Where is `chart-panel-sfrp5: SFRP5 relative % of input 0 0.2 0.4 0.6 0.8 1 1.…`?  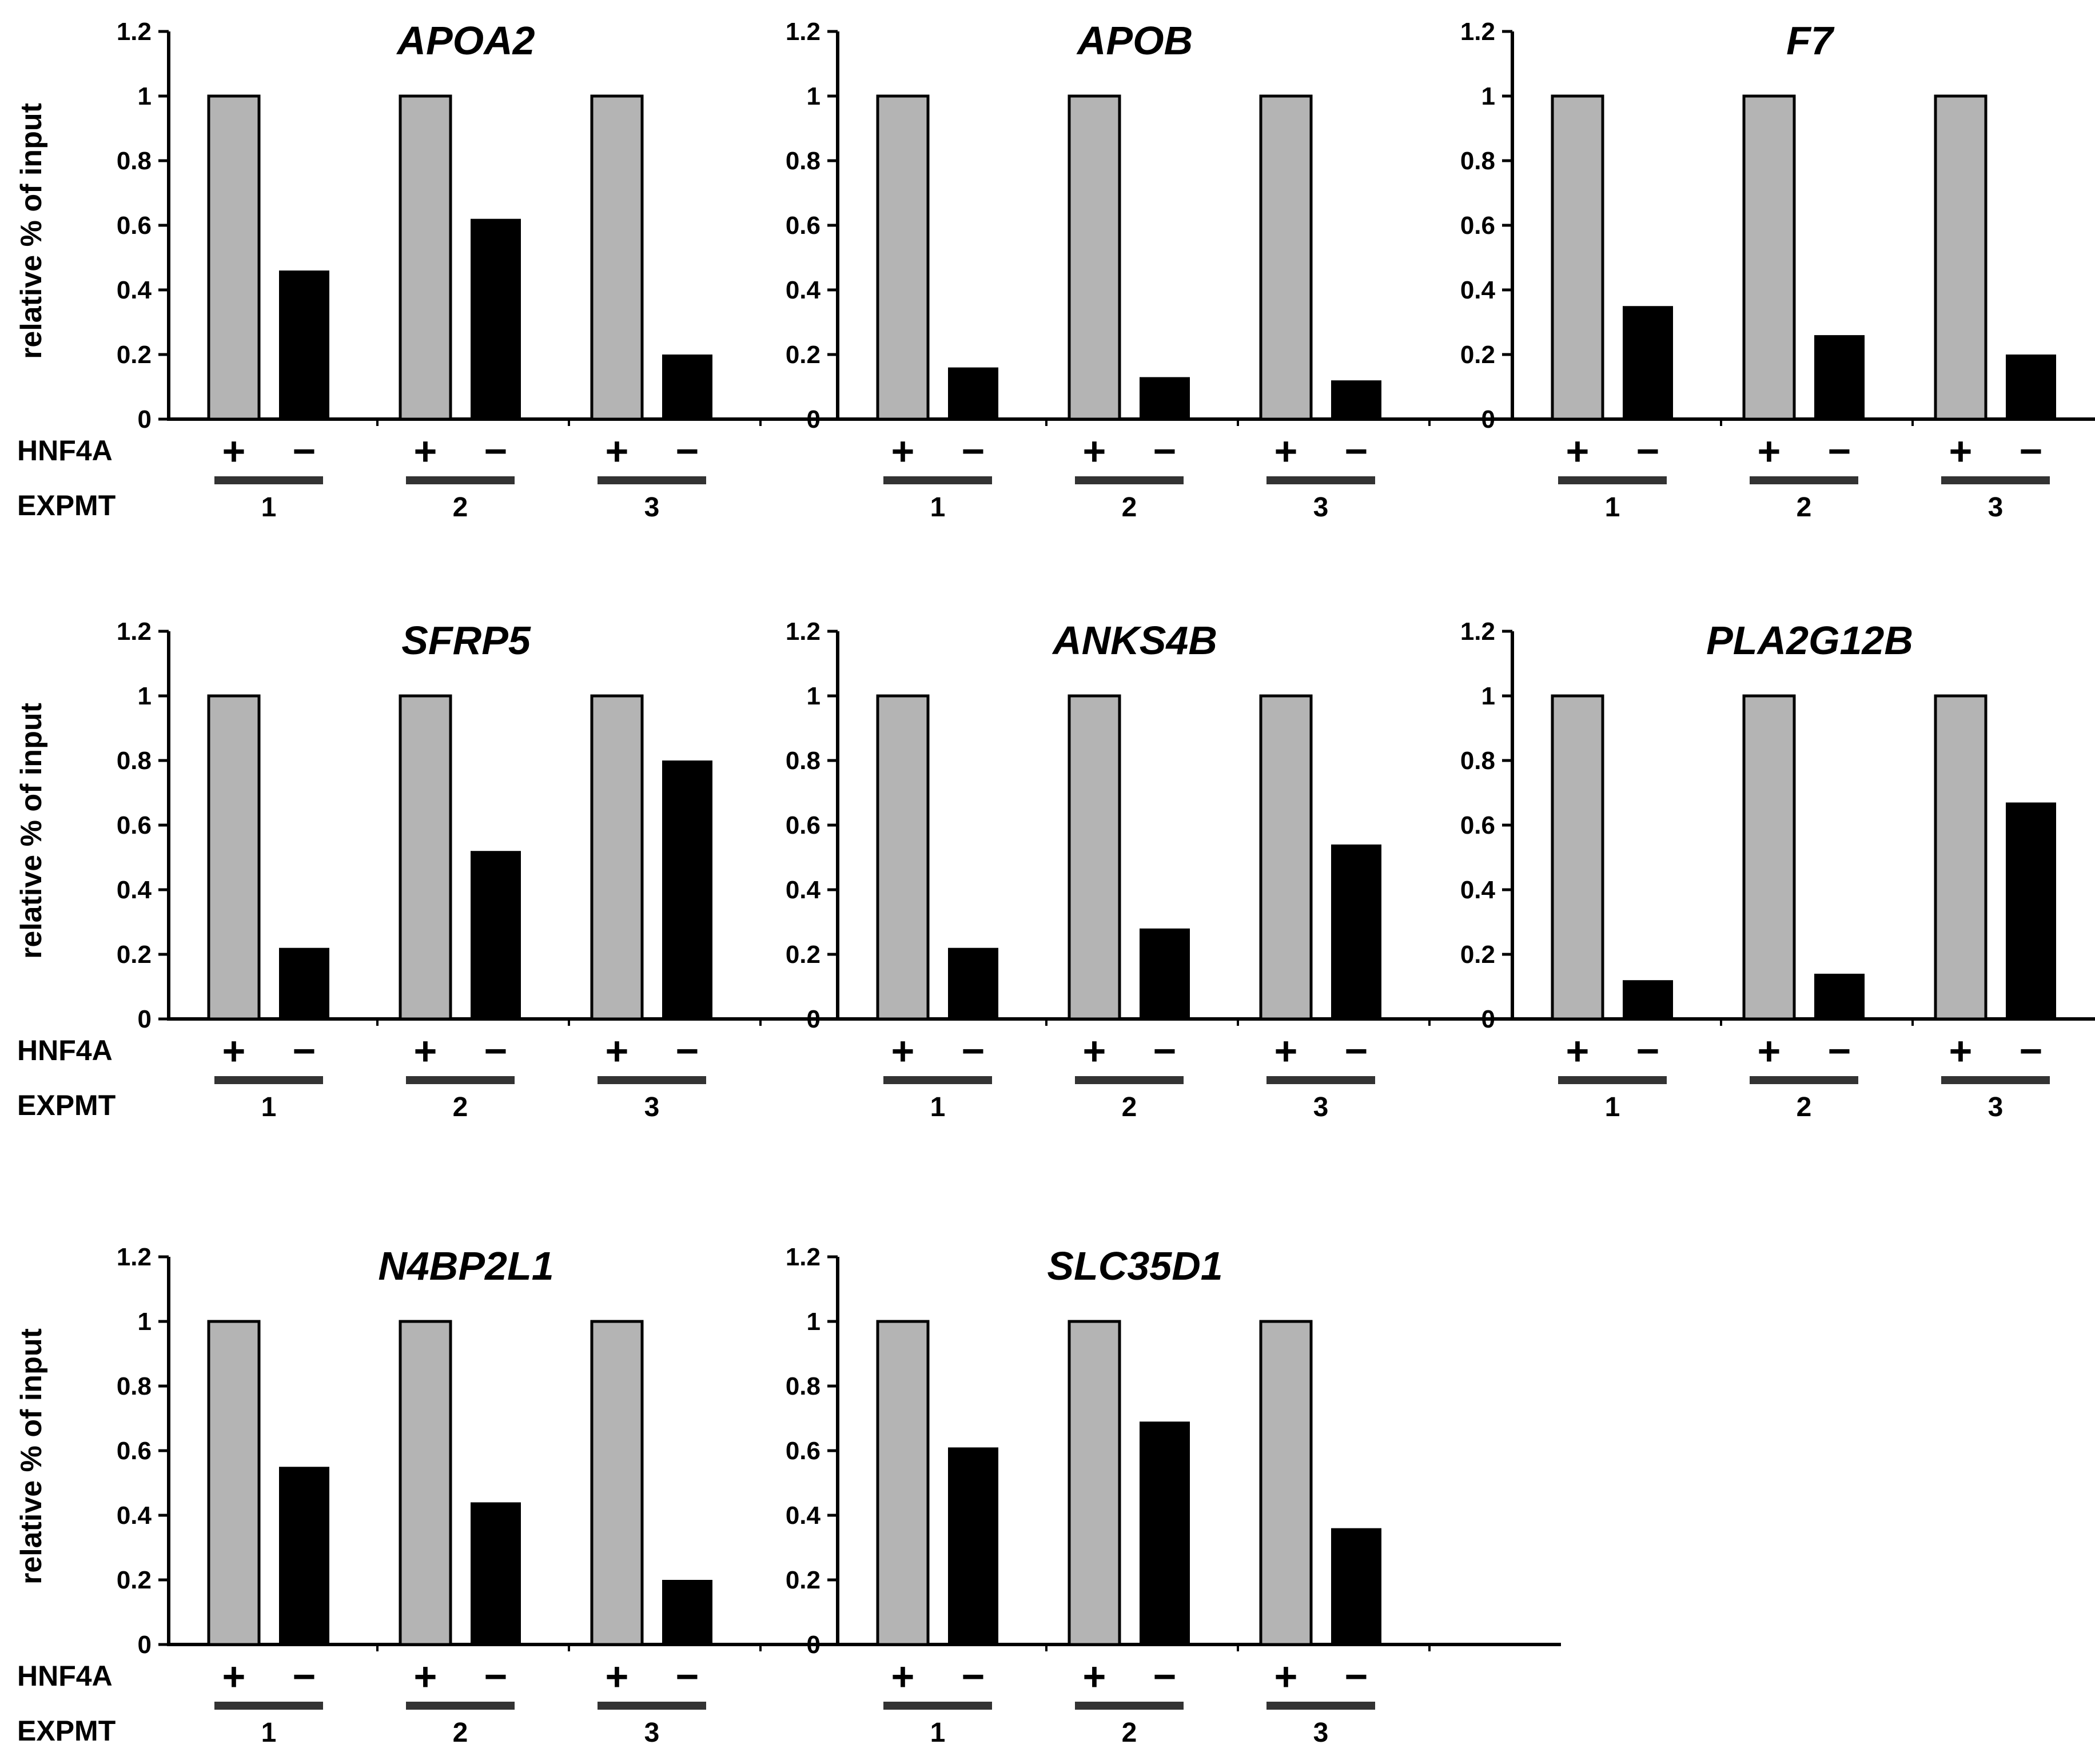
chart-panel-sfrp5: SFRP5 relative % of input 0 0.2 0.4 0.6 0.8 1 1.… is located at coordinates (453, 870).